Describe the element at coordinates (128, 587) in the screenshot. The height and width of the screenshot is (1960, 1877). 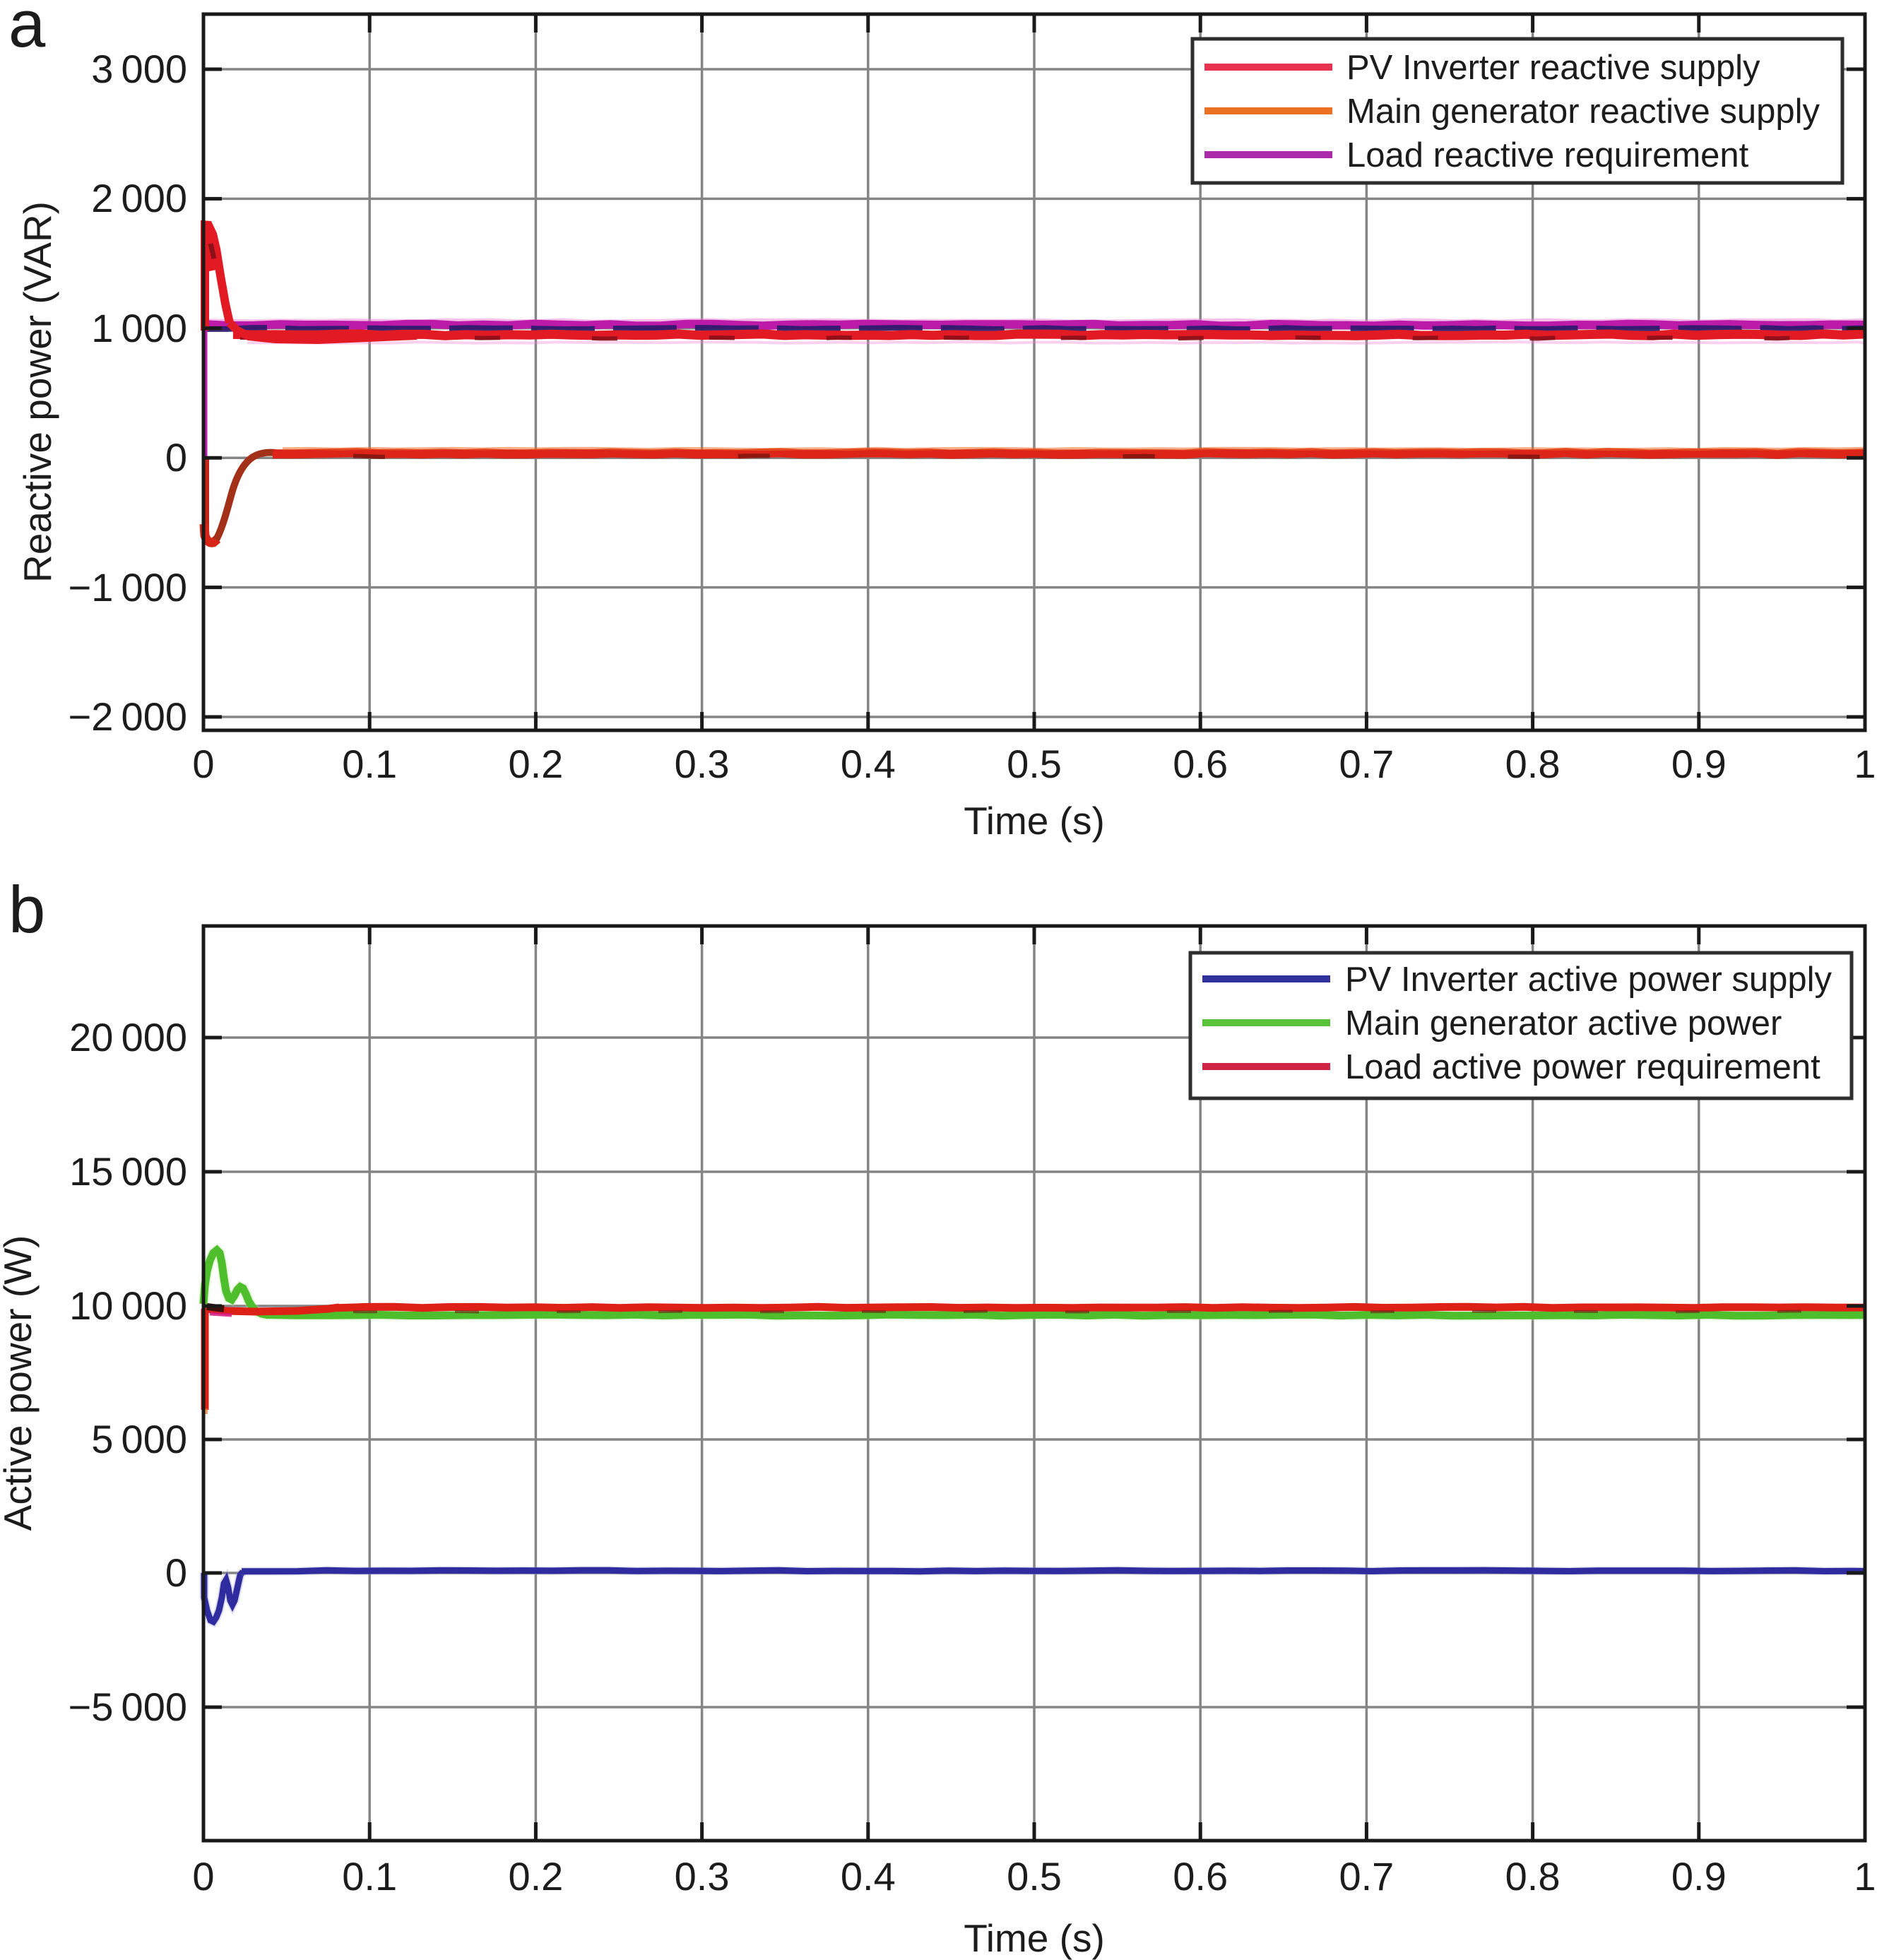
I see `svg-text: −1 000` at that location.